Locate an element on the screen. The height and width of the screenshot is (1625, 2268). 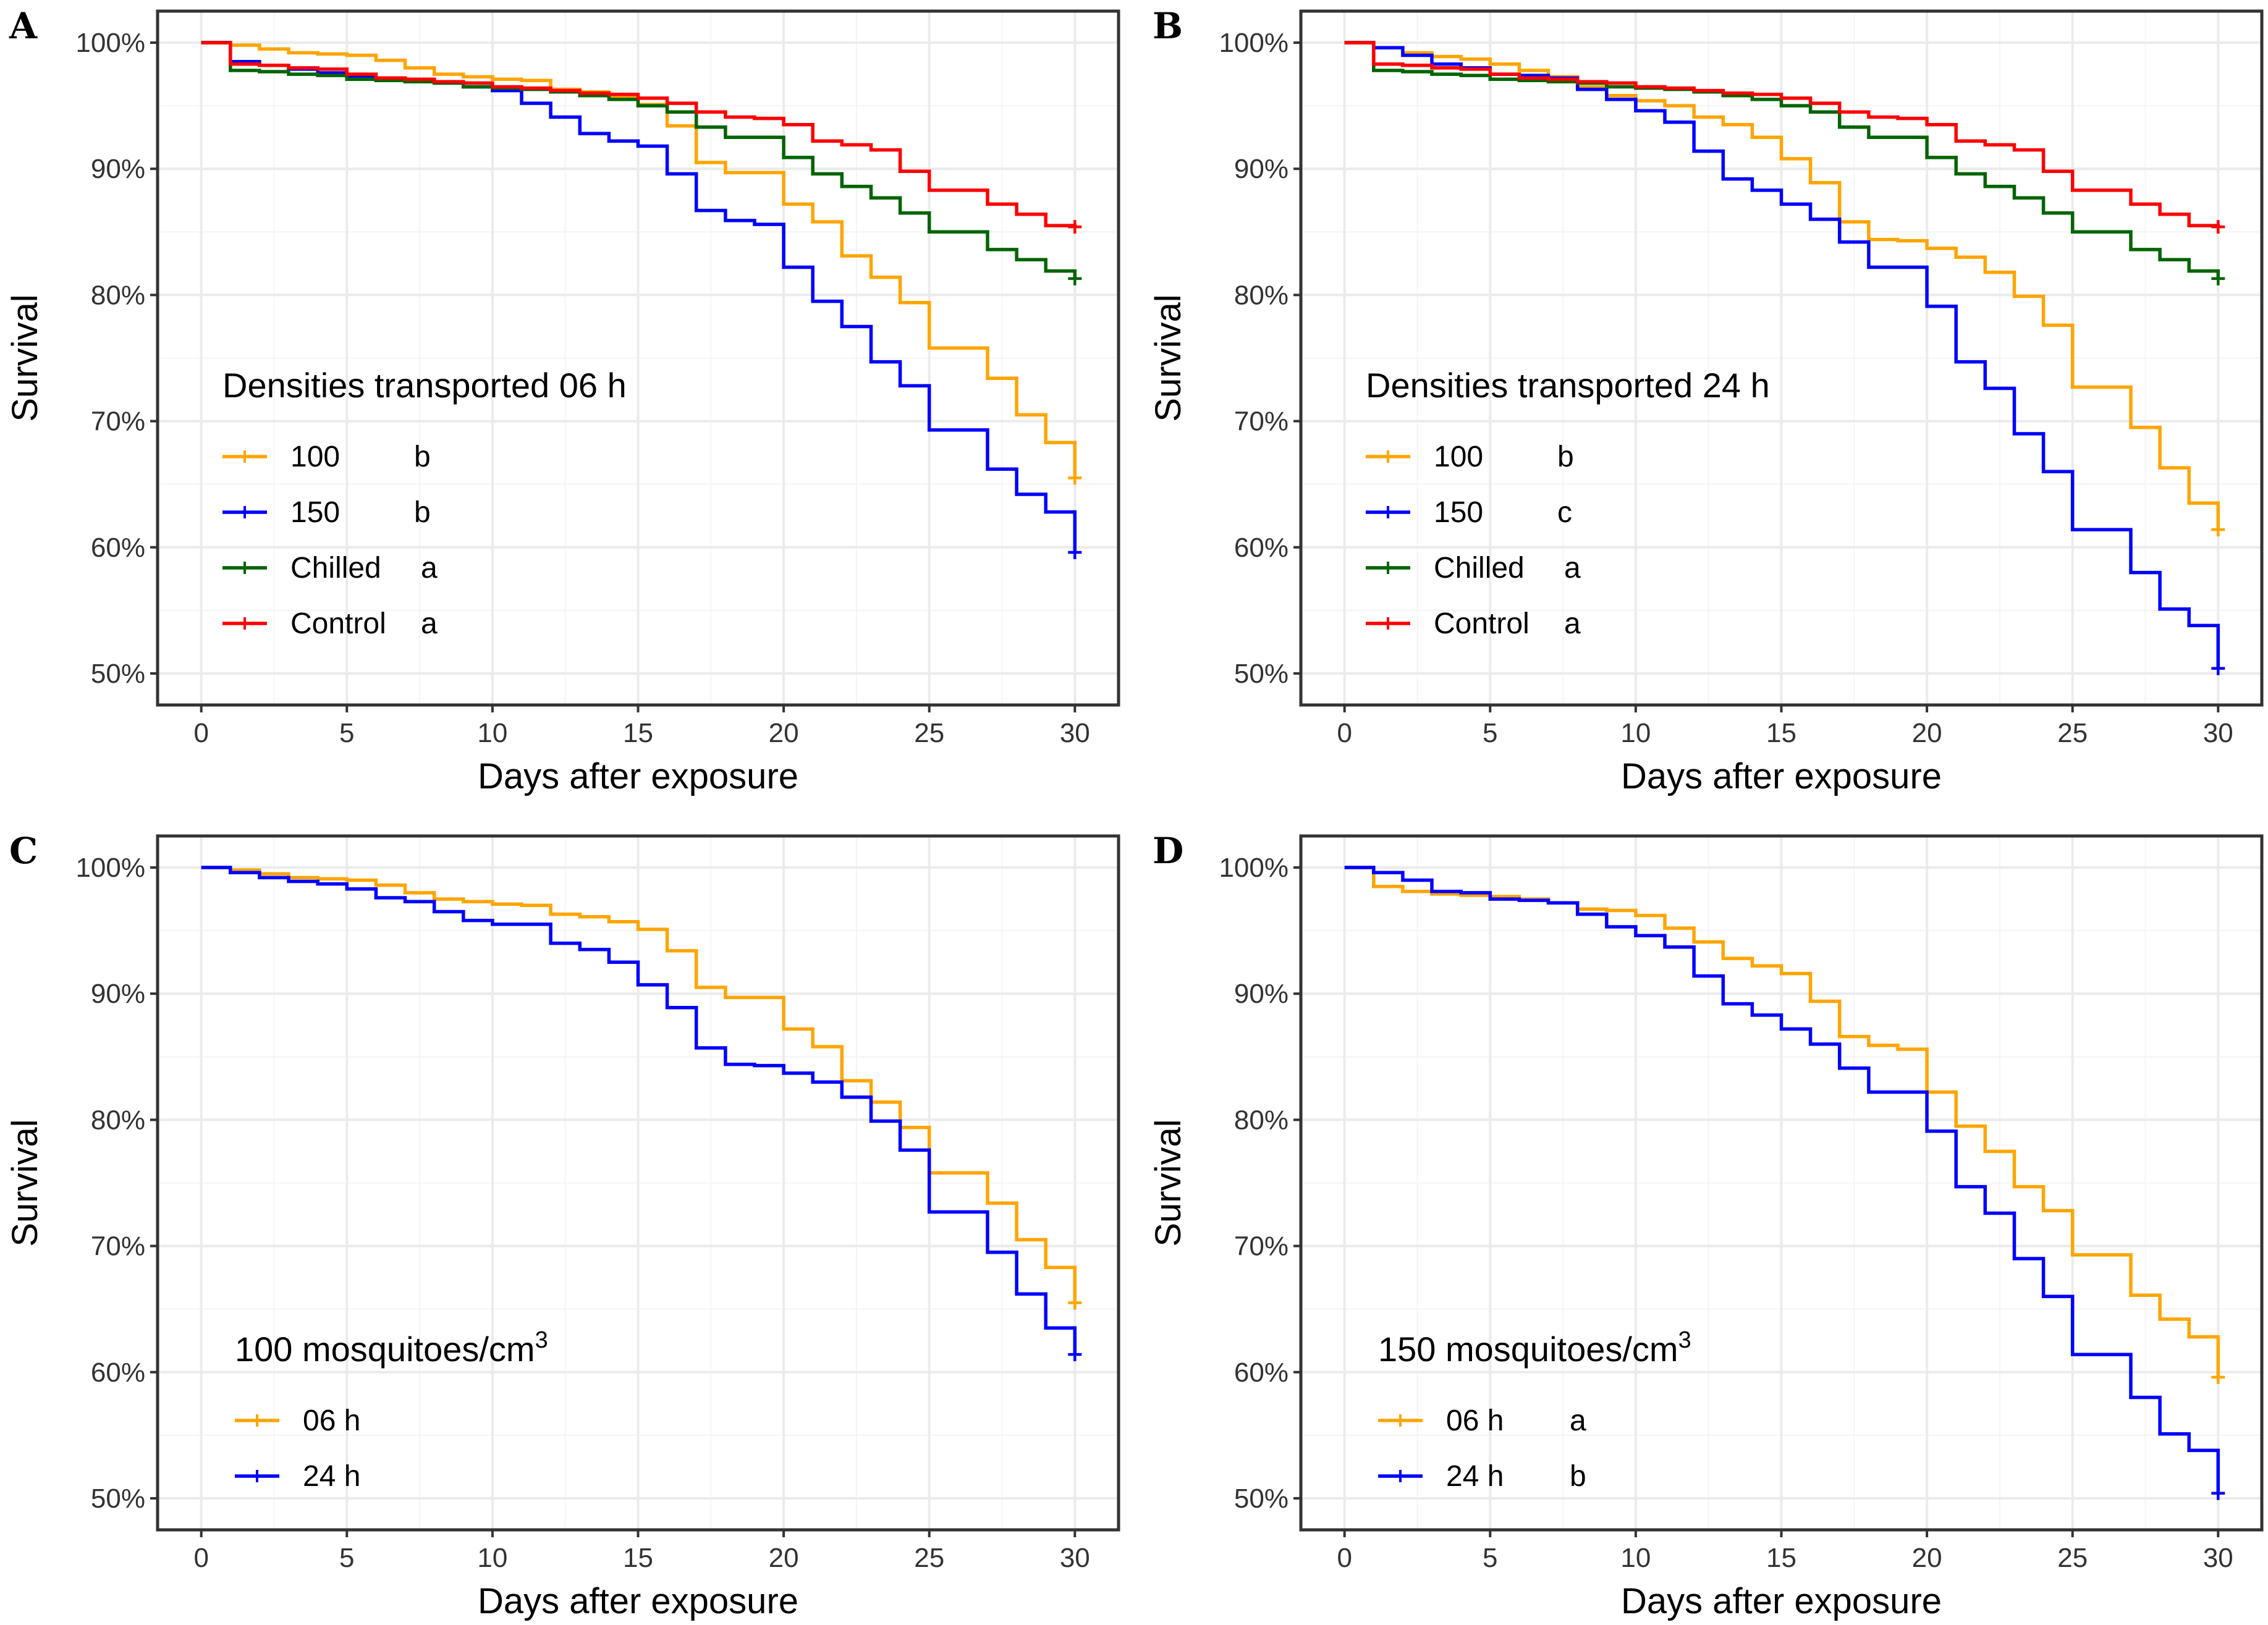
legend-label: Chilled is located at coordinates (1479, 568).